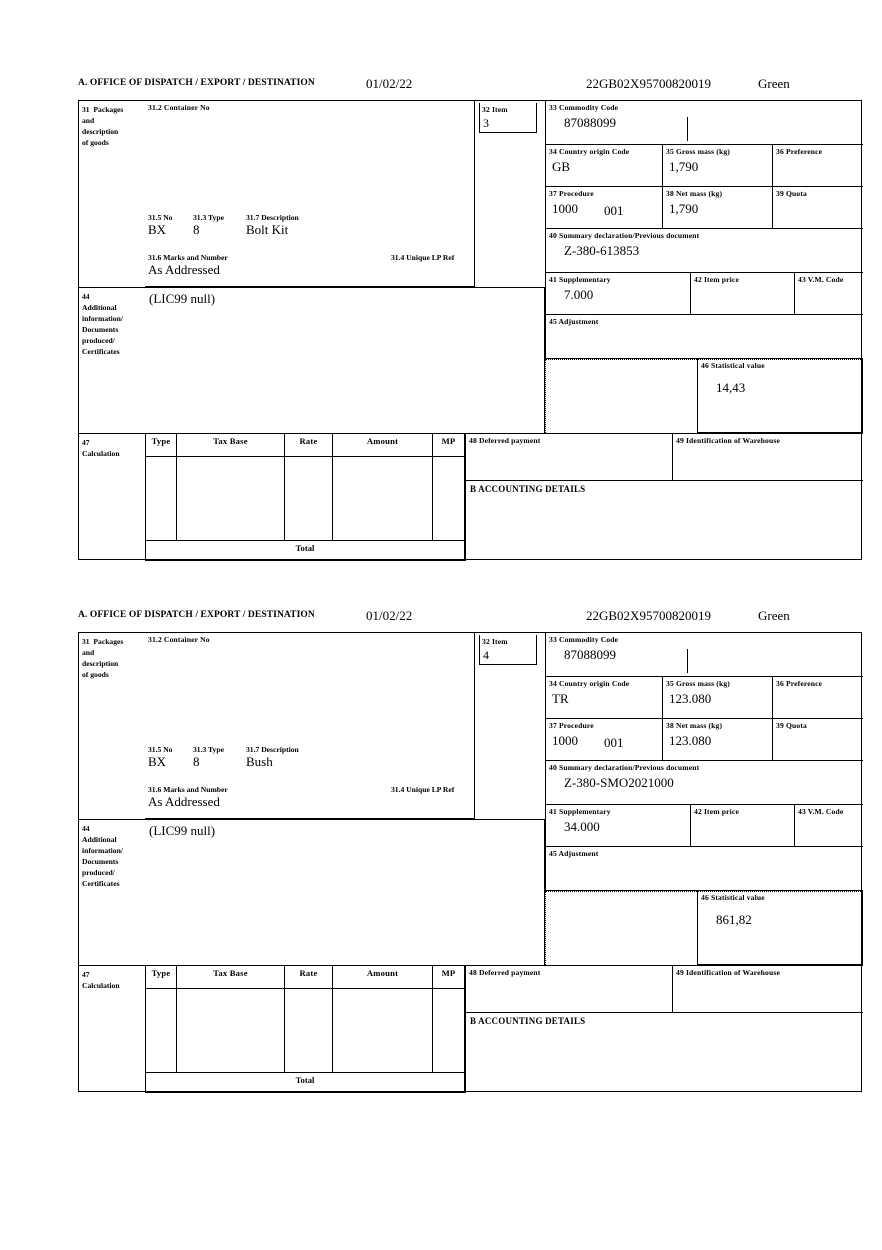 This screenshot has height=1250, width=882. I want to click on box-33-commodity-code: 33 Commodity Code 87088099, so click(704, 655).